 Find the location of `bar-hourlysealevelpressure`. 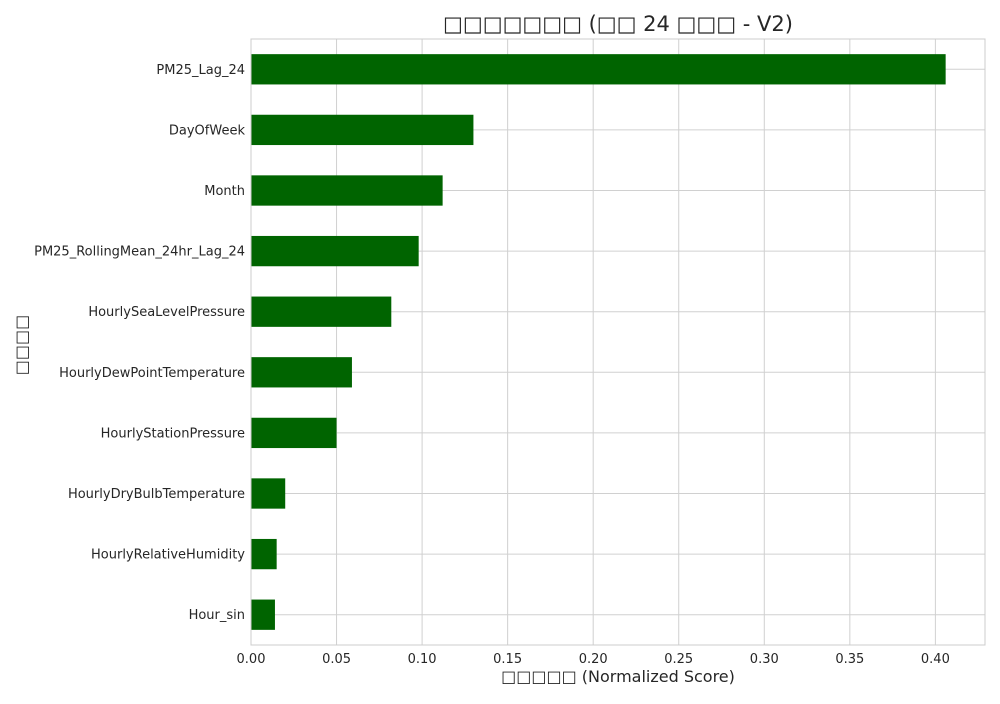

bar-hourlysealevelpressure is located at coordinates (321, 311).